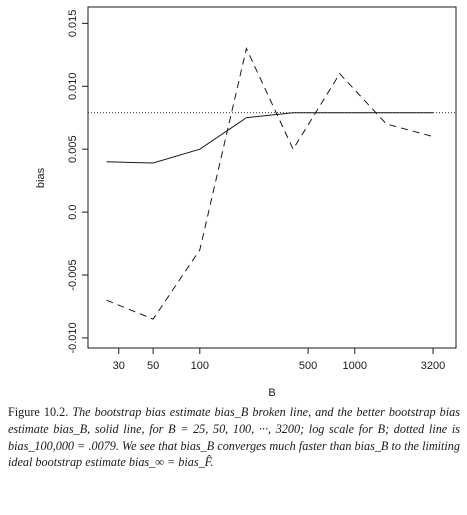 Image resolution: width=467 pixels, height=515 pixels. I want to click on x-tick-label: 30, so click(119, 366).